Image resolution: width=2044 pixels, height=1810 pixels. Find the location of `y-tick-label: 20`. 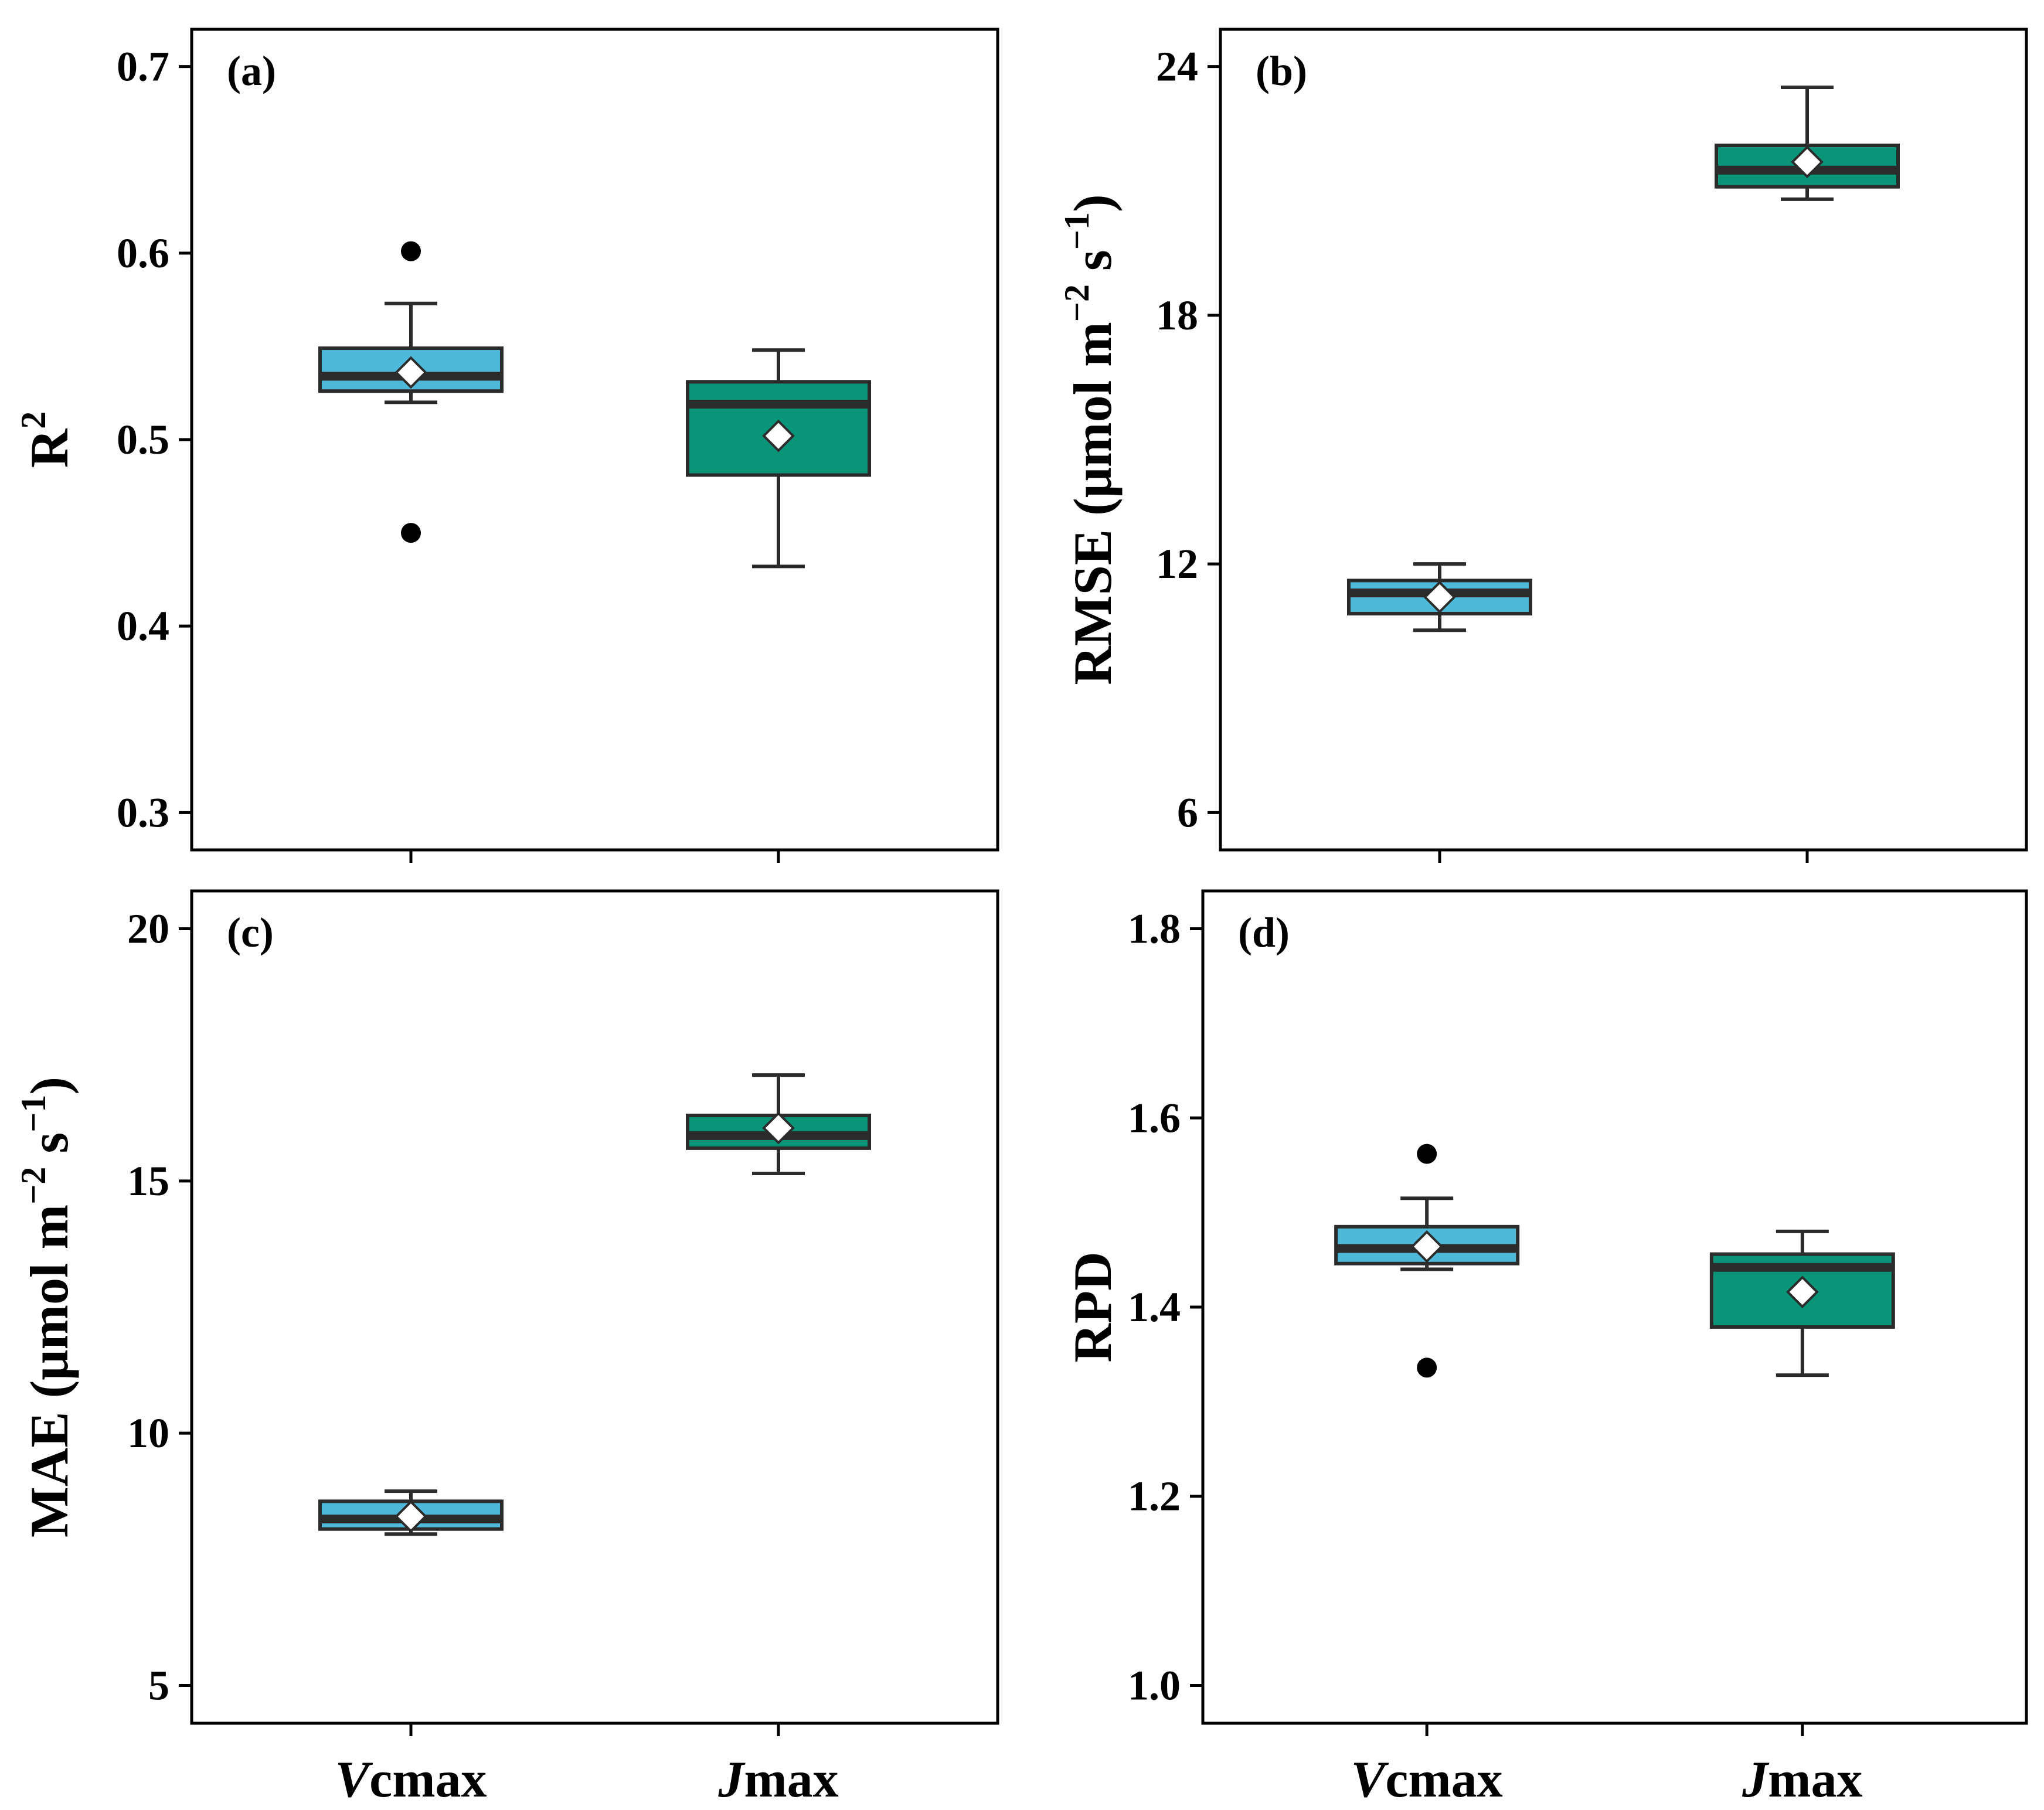

y-tick-label: 20 is located at coordinates (148, 929).